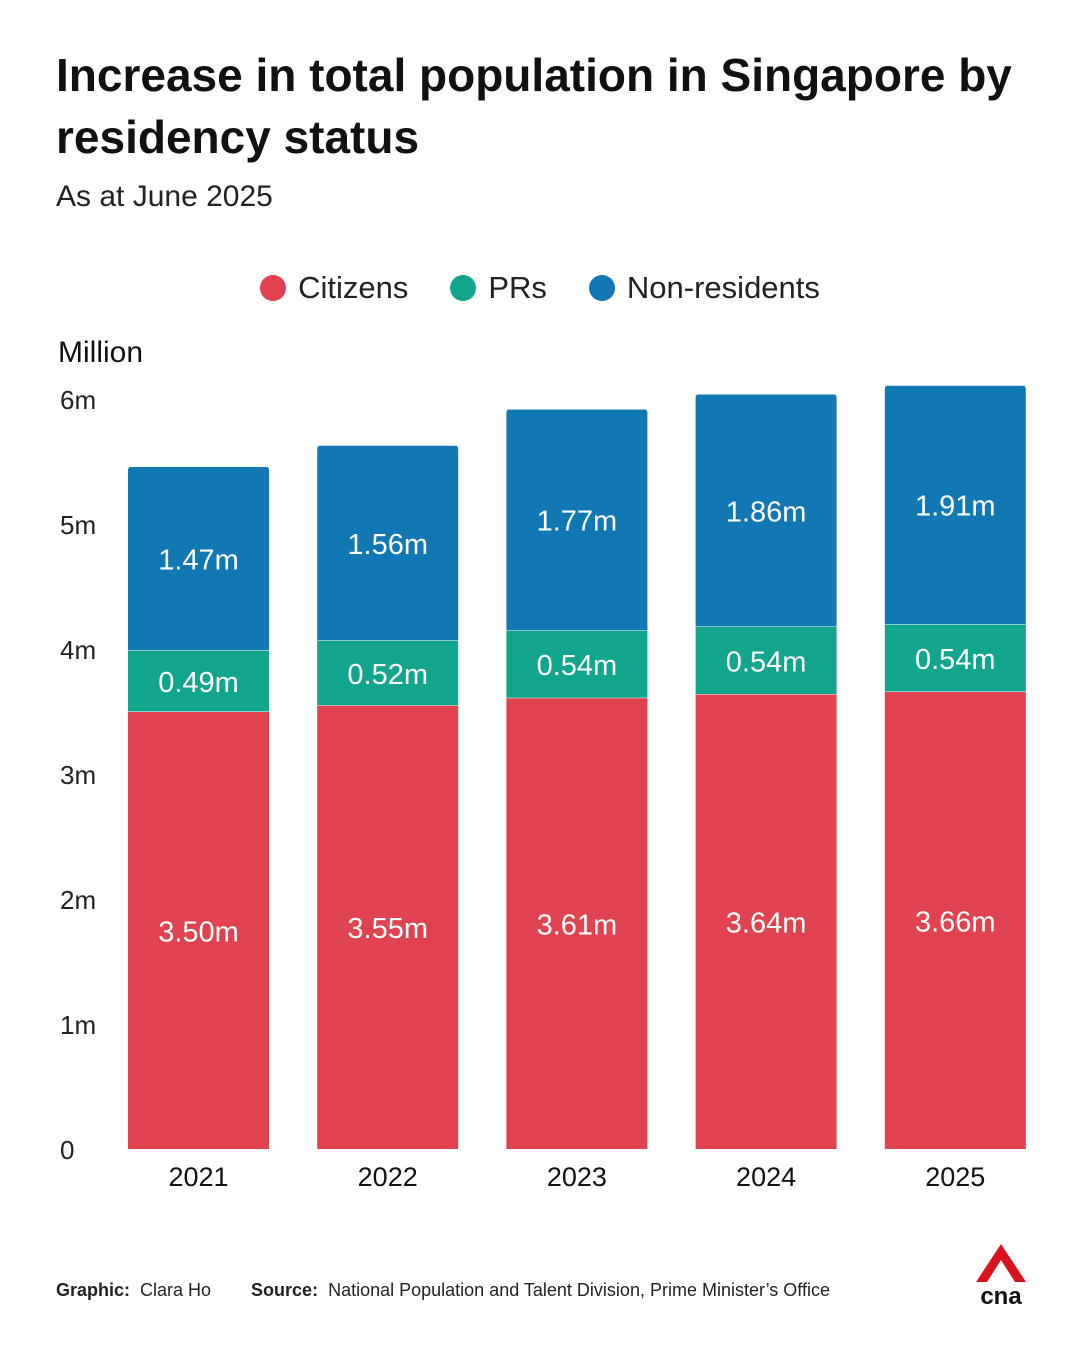 This screenshot has width=1080, height=1350. I want to click on legend-swatch-prs, so click(463, 288).